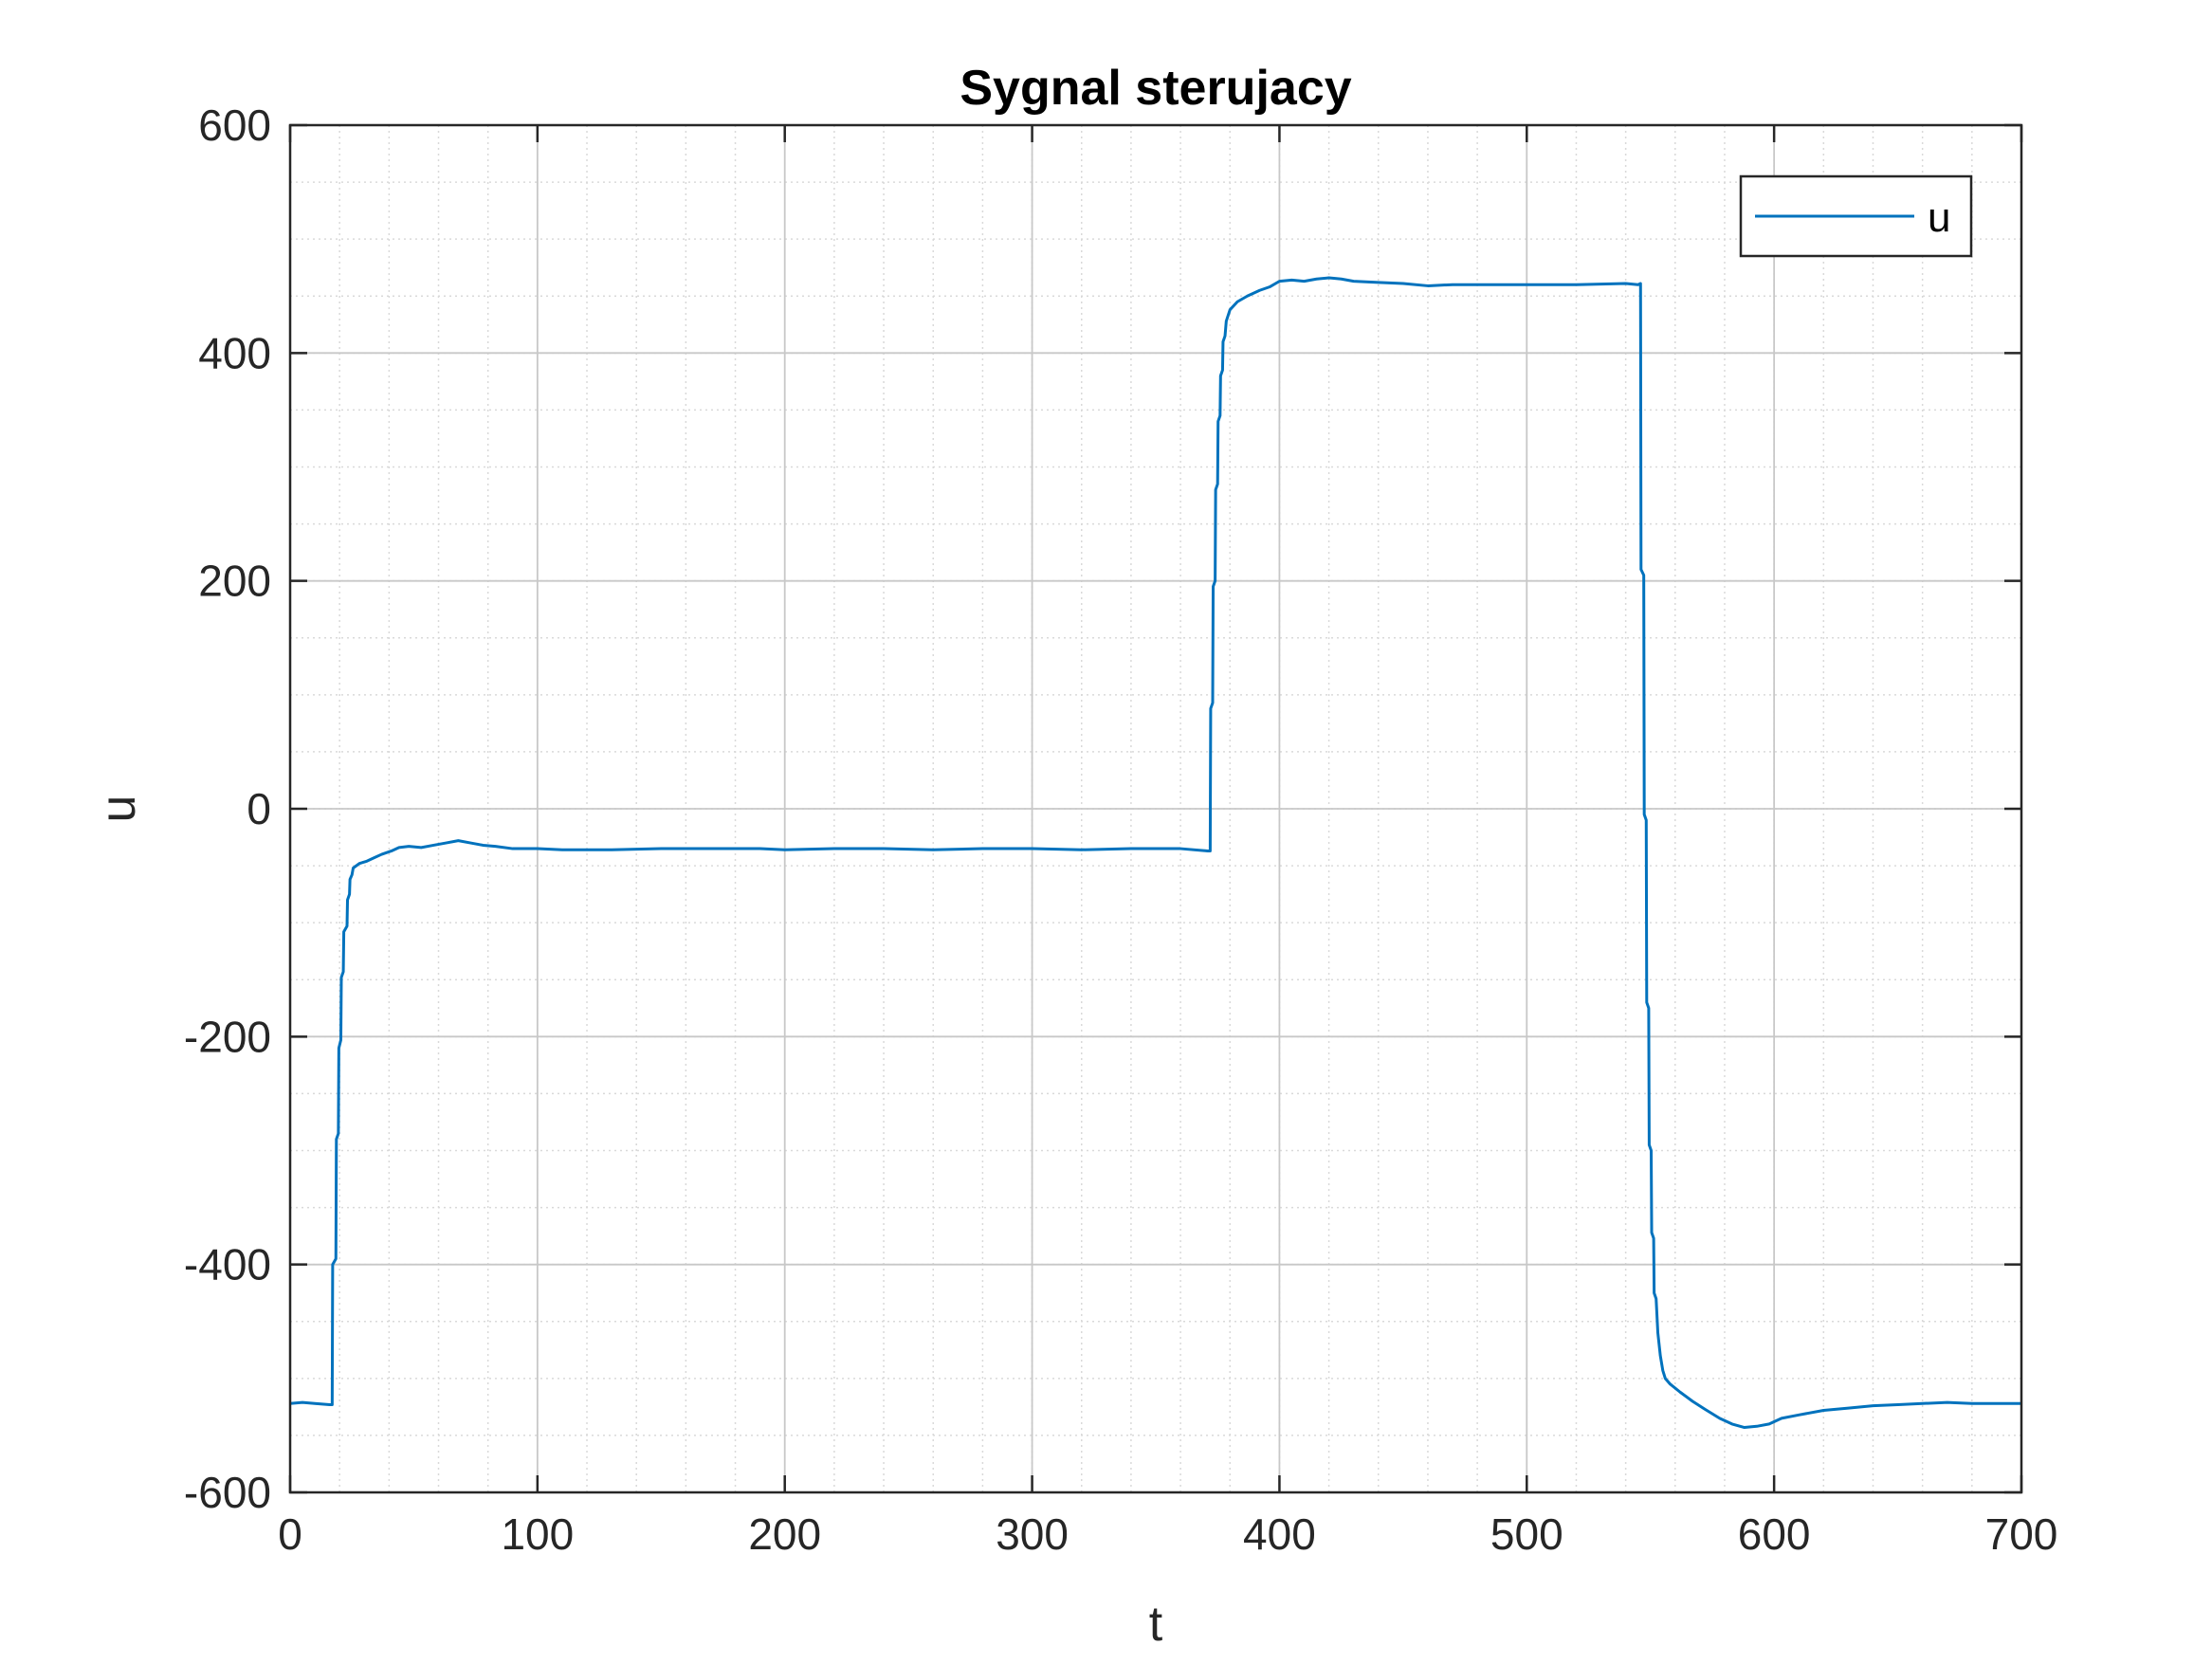 The width and height of the screenshot is (2212, 1664). I want to click on y-tick-label: 600, so click(234, 125).